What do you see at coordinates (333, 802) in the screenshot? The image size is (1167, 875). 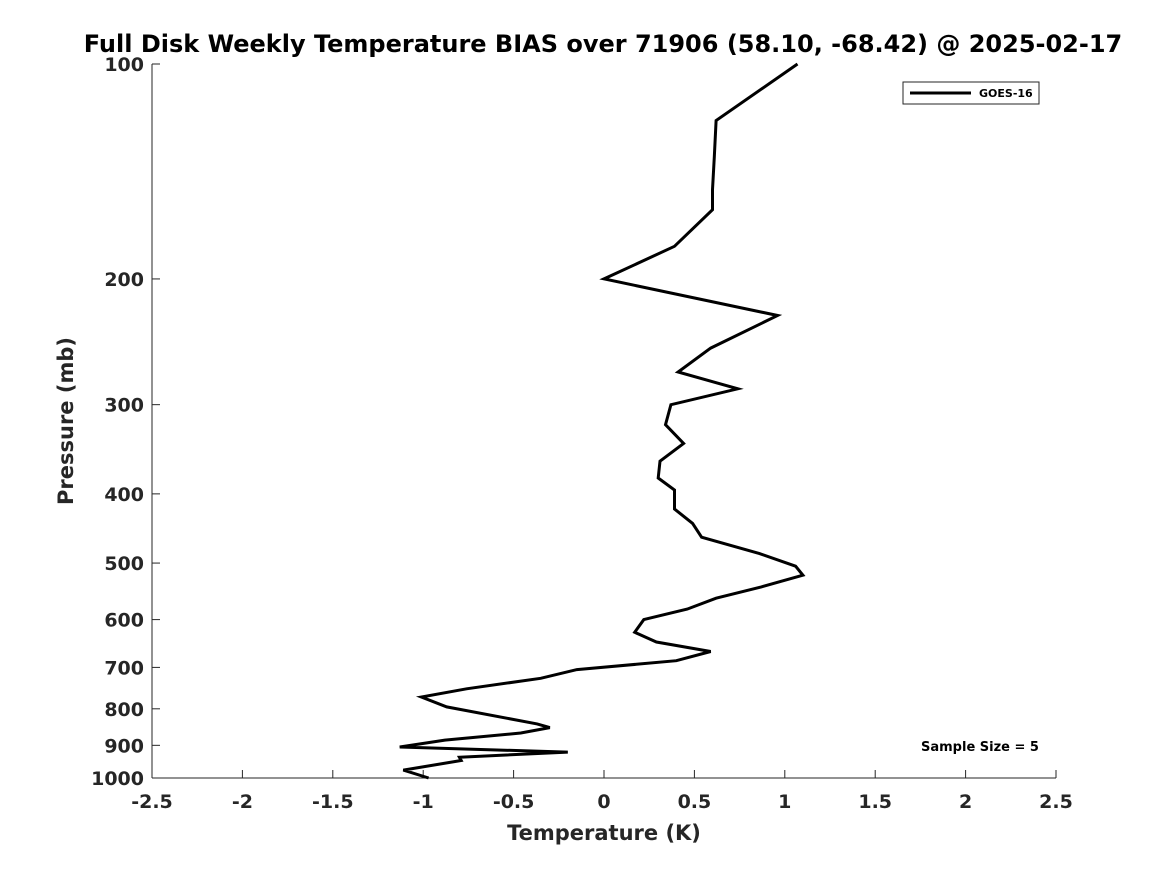 I see `x-tick-label: -1.5` at bounding box center [333, 802].